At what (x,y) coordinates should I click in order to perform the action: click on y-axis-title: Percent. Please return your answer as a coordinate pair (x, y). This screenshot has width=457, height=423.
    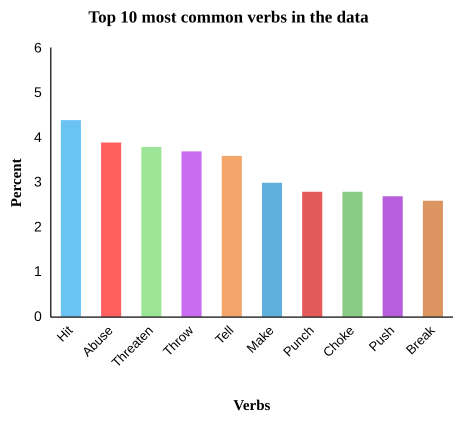
    Looking at the image, I should click on (16, 183).